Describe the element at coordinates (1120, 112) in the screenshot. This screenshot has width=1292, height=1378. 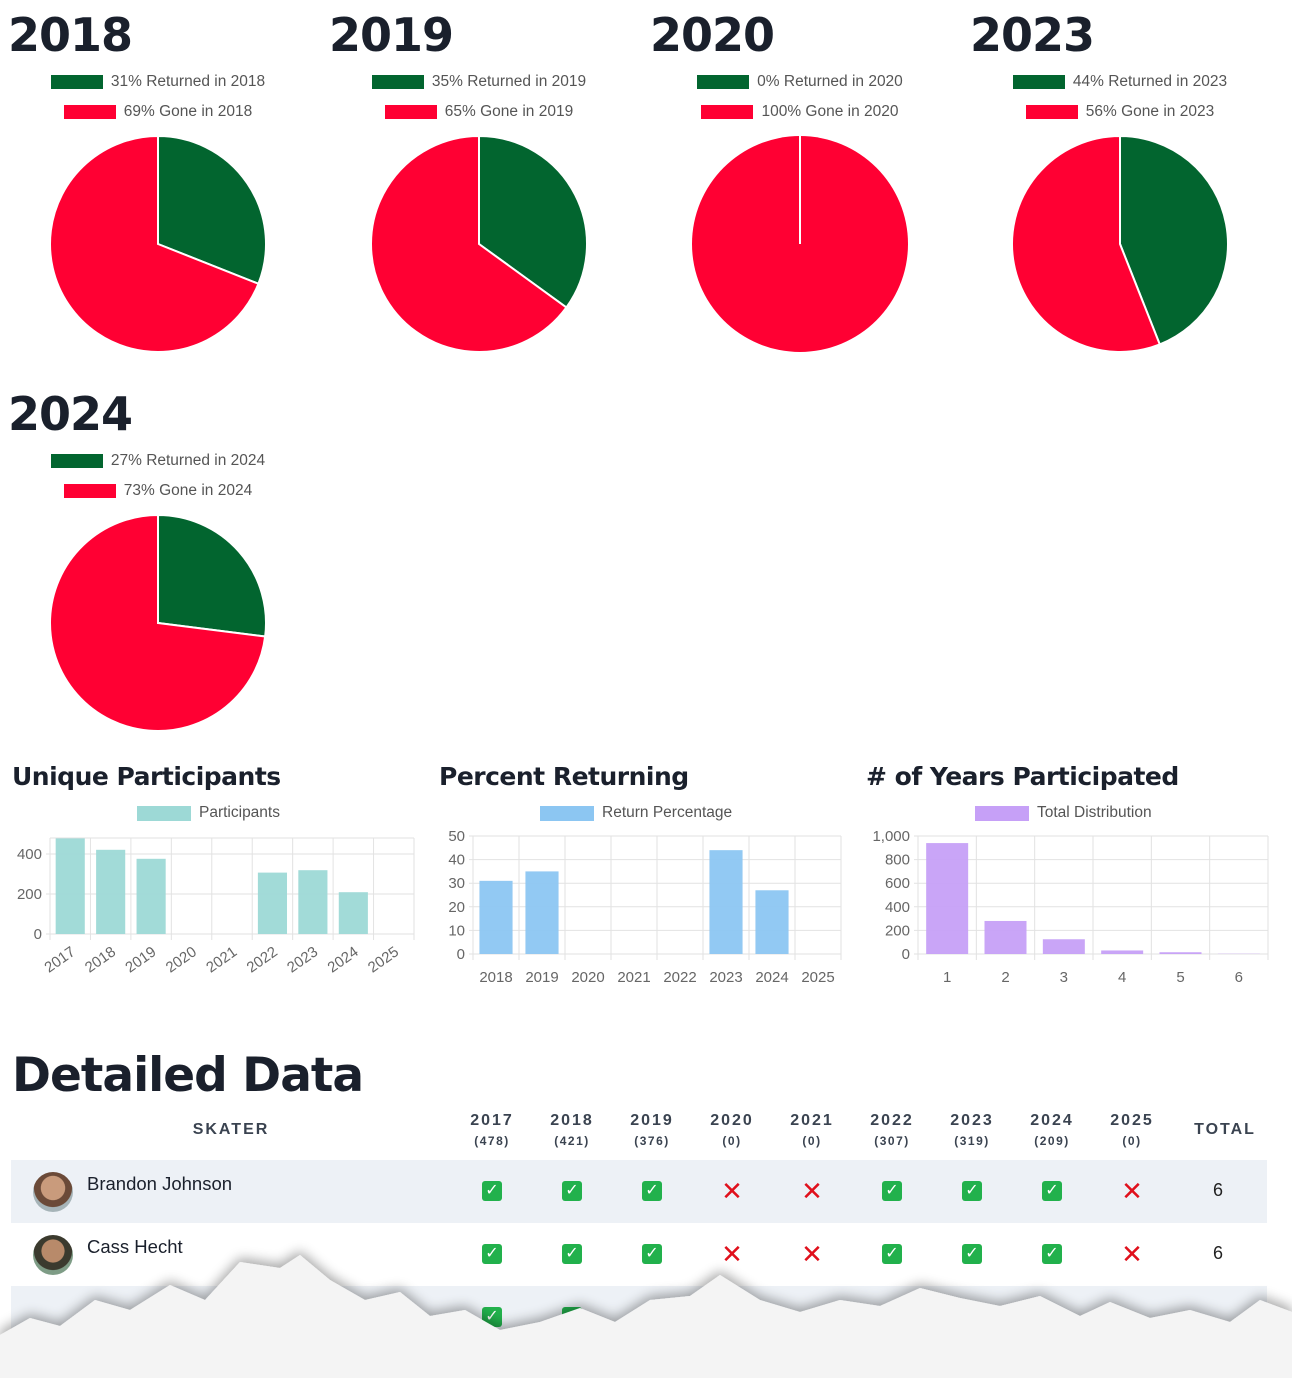
I see `legend-gone: 56% Gone in 2023` at that location.